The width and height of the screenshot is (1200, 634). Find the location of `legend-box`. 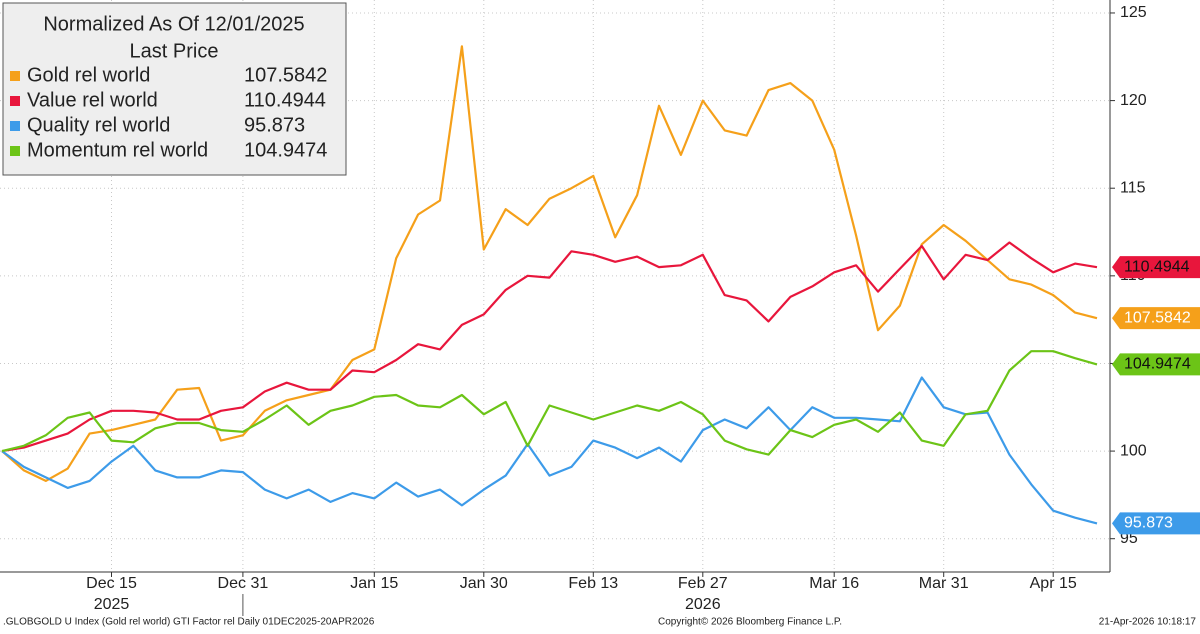

legend-box is located at coordinates (174, 89).